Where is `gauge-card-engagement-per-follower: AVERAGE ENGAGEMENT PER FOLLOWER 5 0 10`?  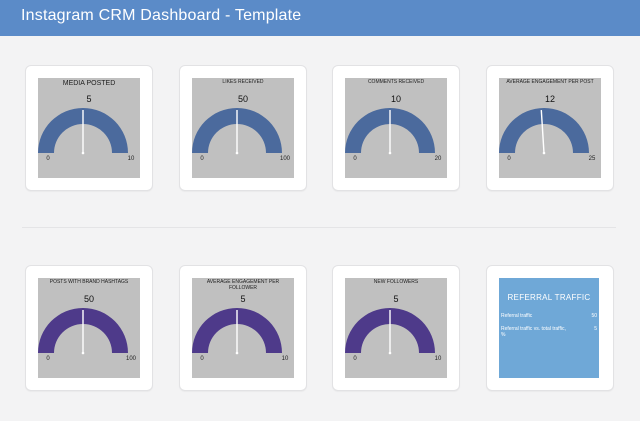
gauge-card-engagement-per-follower: AVERAGE ENGAGEMENT PER FOLLOWER 5 0 10 is located at coordinates (243, 328).